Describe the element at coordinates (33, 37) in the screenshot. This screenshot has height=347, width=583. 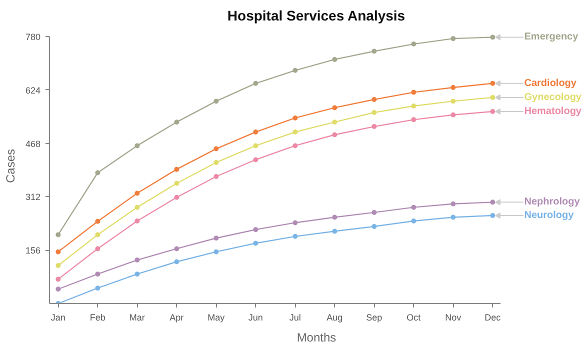
I see `y-tick-label: 780` at that location.